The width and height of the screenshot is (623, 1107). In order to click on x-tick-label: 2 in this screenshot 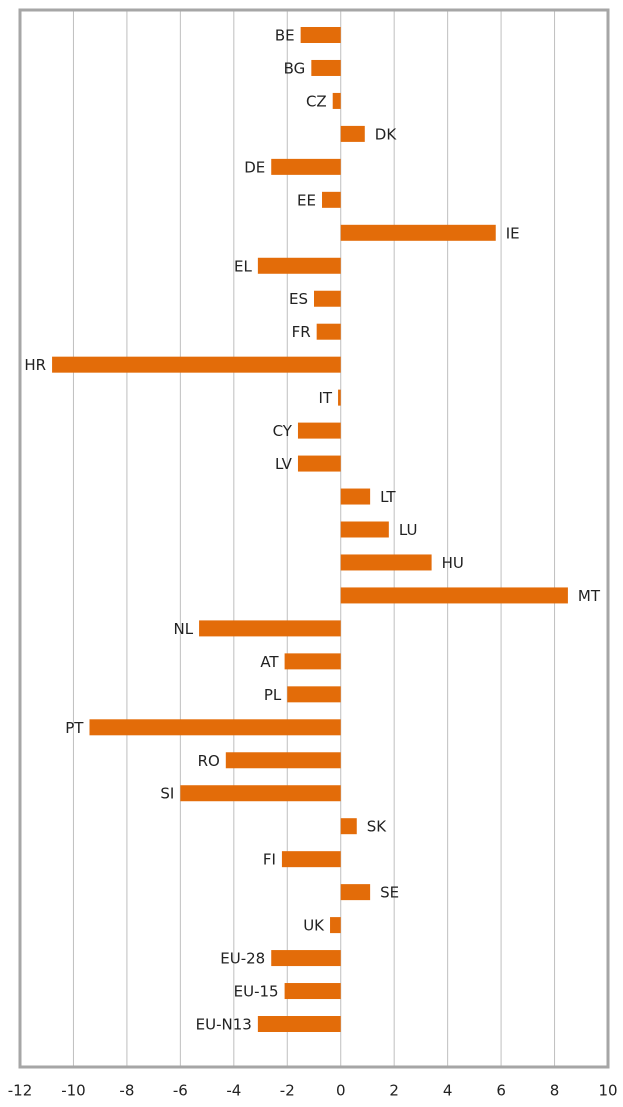, I will do `click(394, 1091)`.